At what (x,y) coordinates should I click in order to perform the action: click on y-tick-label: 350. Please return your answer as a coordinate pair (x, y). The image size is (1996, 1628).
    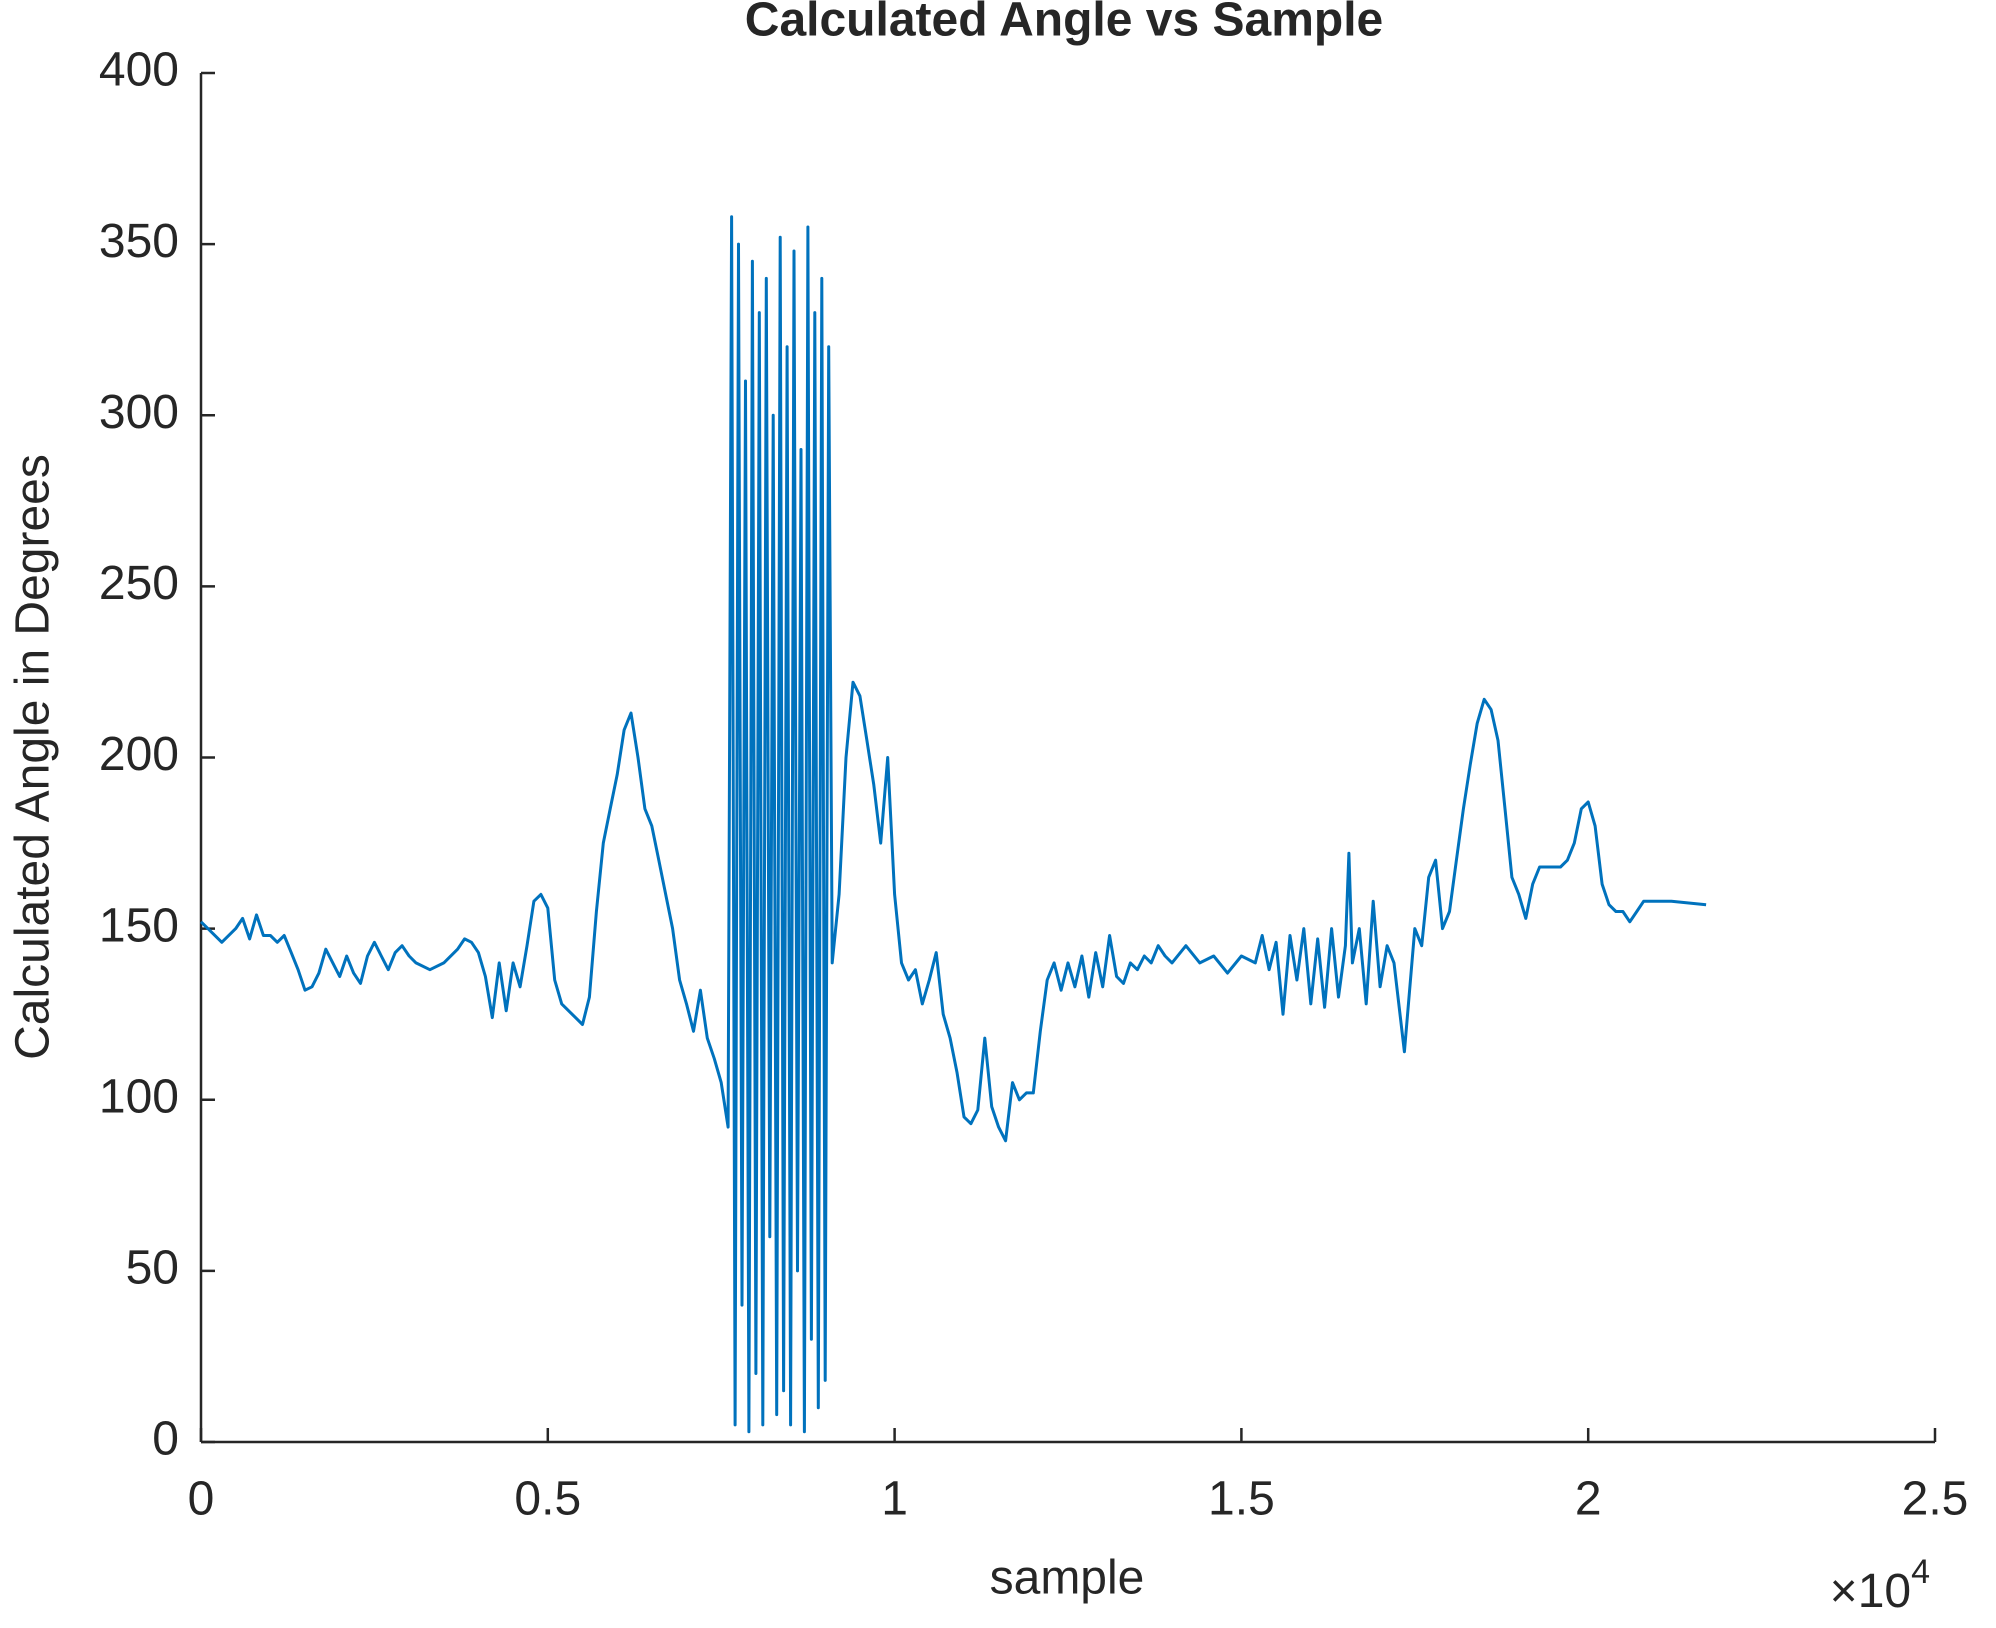
    Looking at the image, I should click on (139, 241).